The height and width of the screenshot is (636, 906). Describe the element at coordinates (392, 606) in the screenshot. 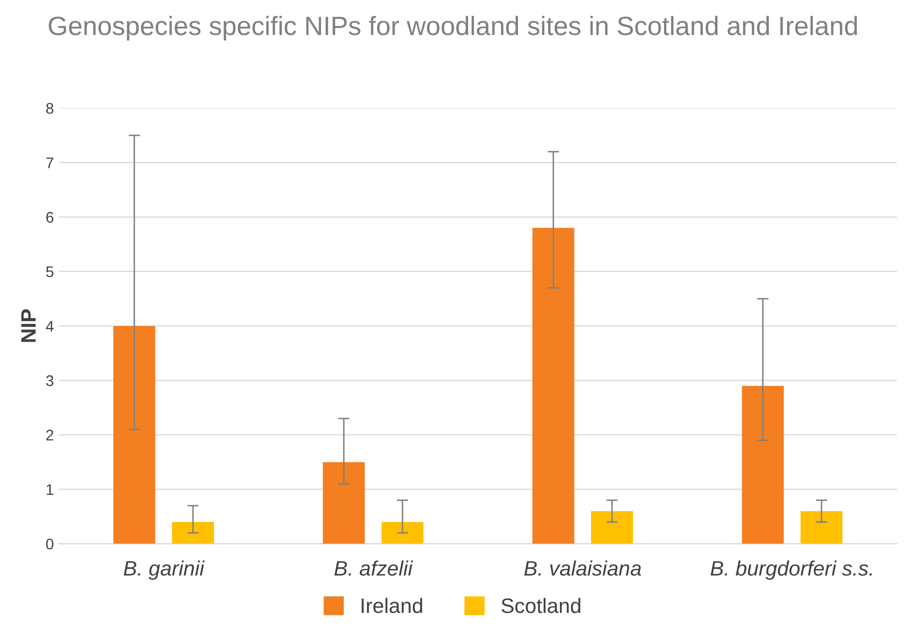

I see `legend-label: Ireland` at that location.